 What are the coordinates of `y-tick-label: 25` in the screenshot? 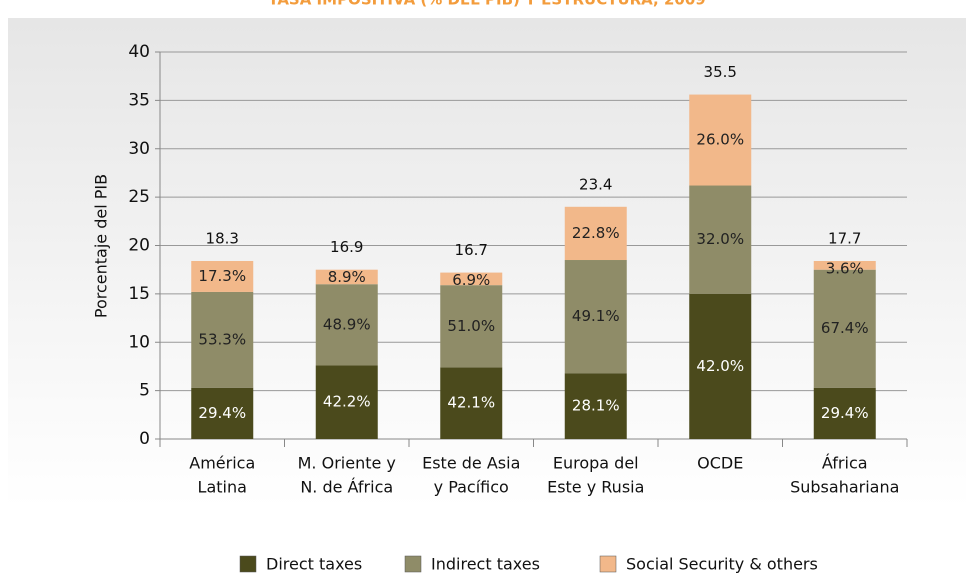 It's located at (139, 197).